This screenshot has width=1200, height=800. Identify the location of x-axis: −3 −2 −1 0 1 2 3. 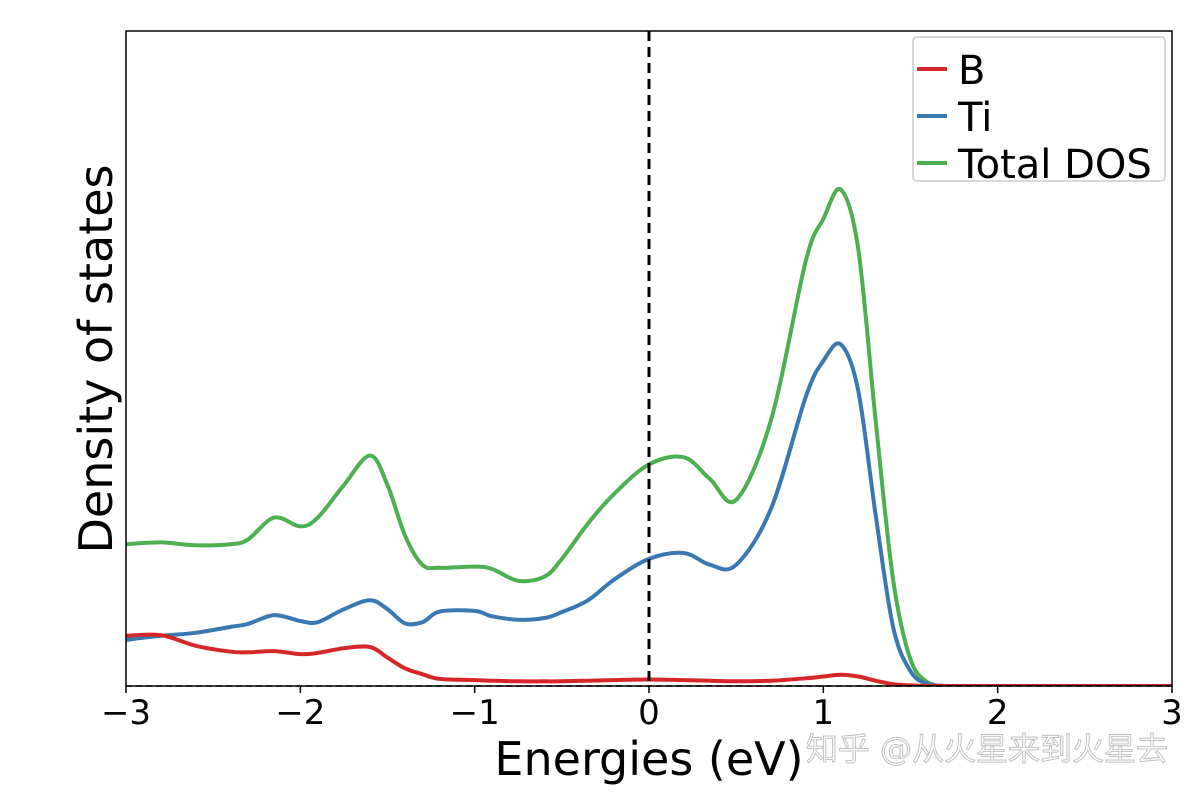
(642, 709).